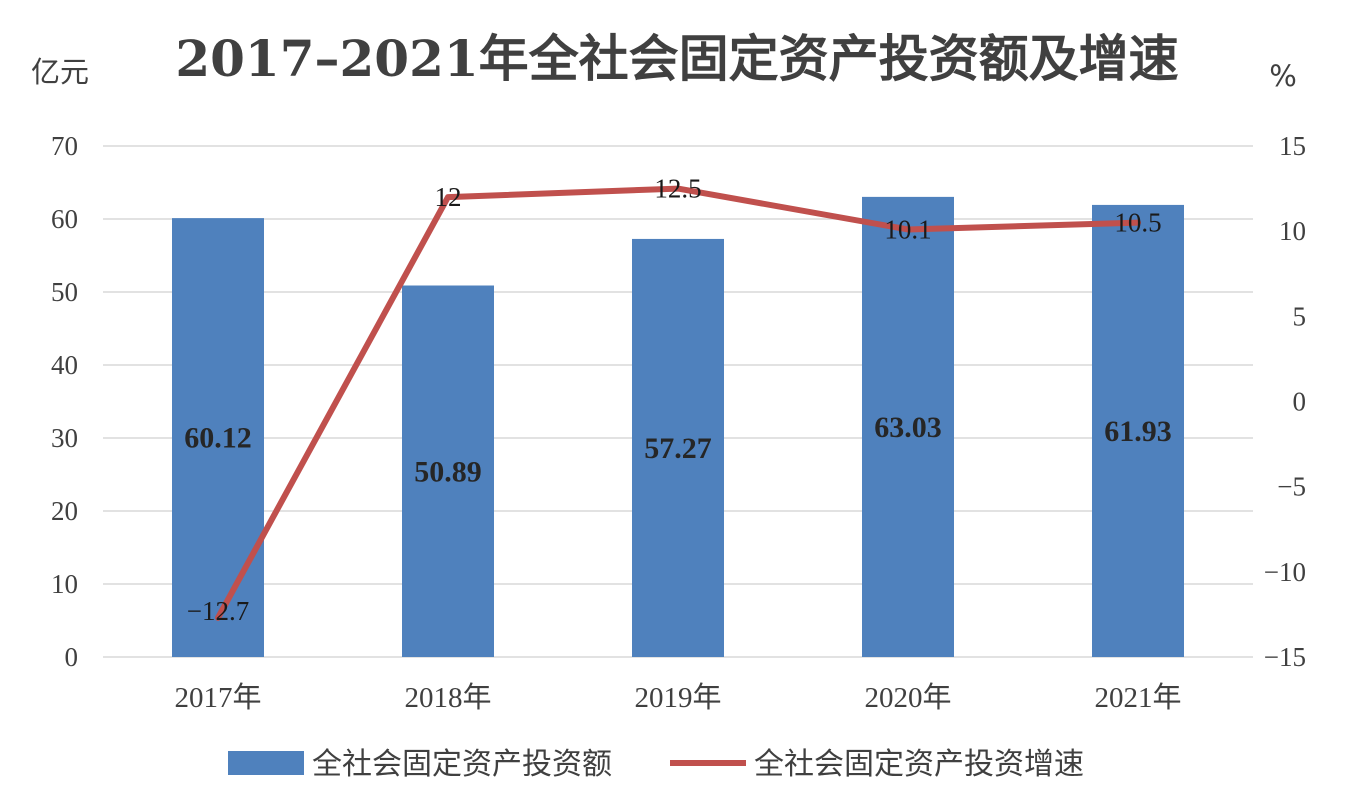 The image size is (1355, 808). I want to click on right-tick-label: 5, so click(1300, 316).